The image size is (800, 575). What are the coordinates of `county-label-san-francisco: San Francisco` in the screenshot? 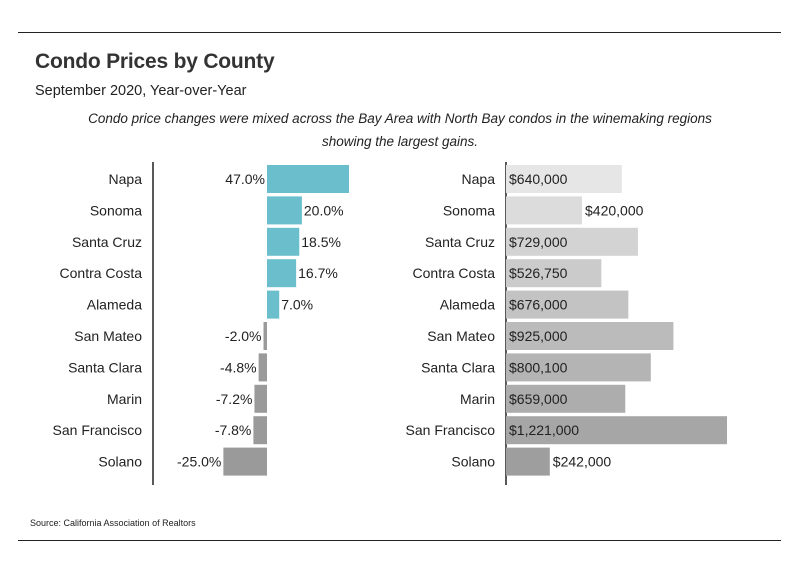 It's located at (98, 430).